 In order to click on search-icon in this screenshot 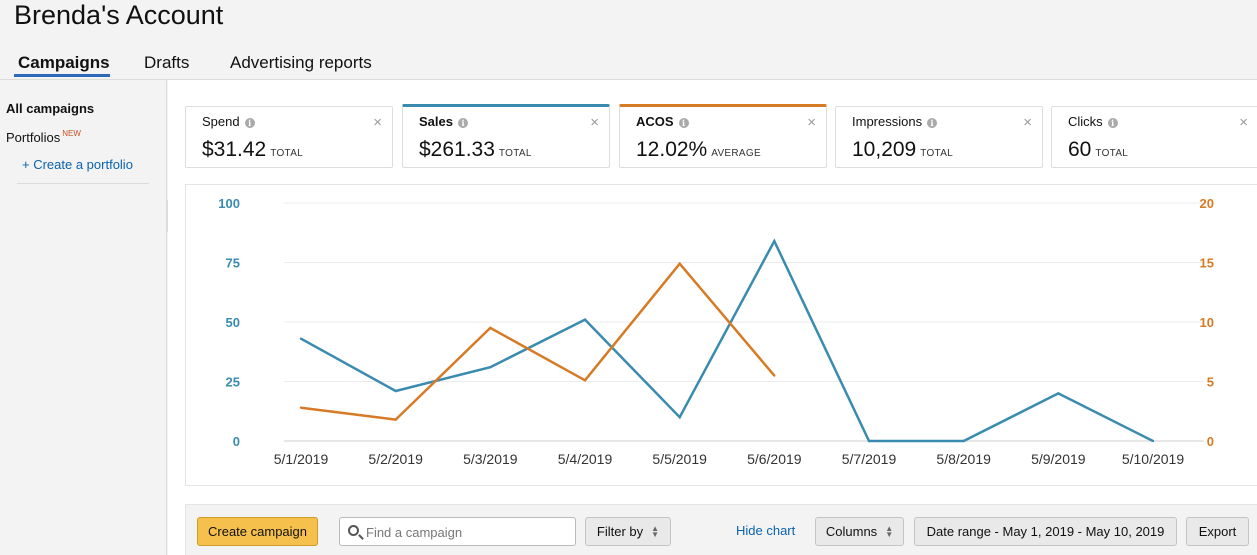, I will do `click(353, 530)`.